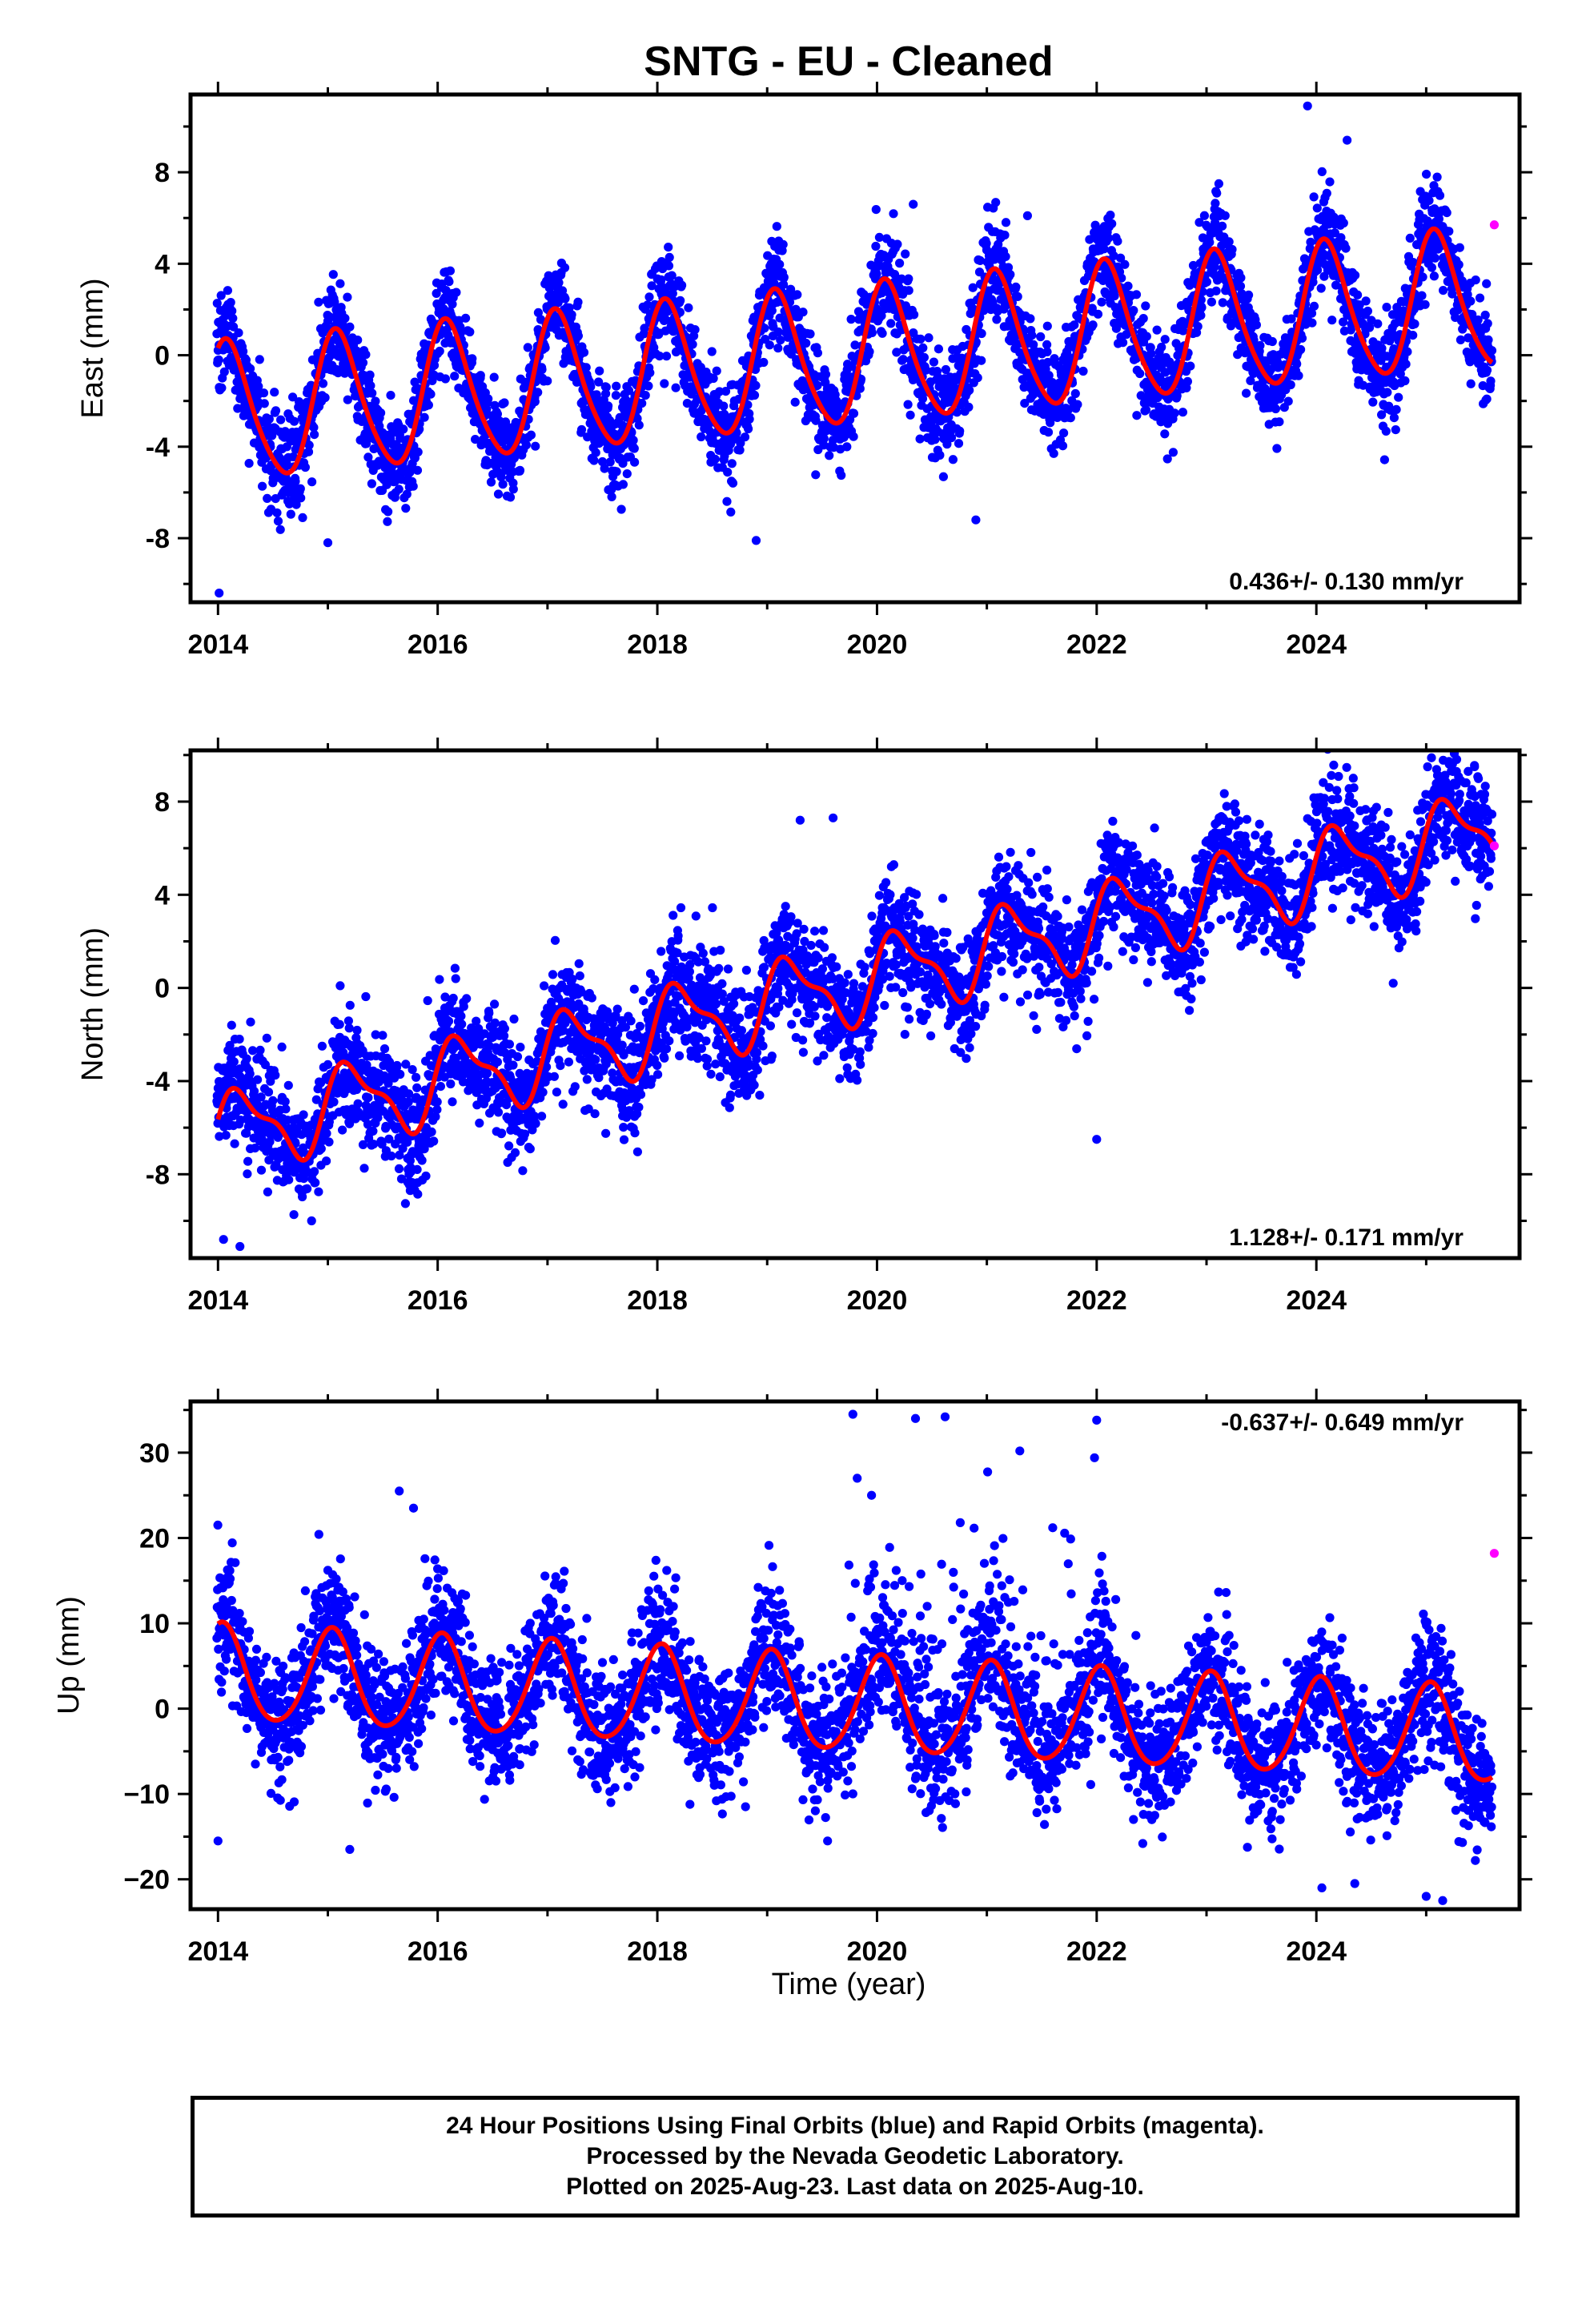 The width and height of the screenshot is (1582, 2324). Describe the element at coordinates (93, 348) in the screenshot. I see `y-axis-label: East (mm)` at that location.